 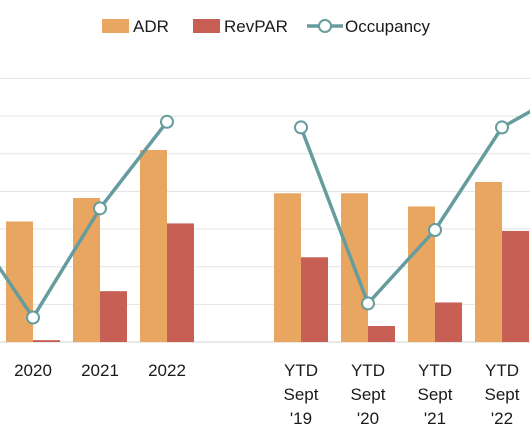 I want to click on legend: ADR RevPAR Occupancy, so click(x=266, y=26).